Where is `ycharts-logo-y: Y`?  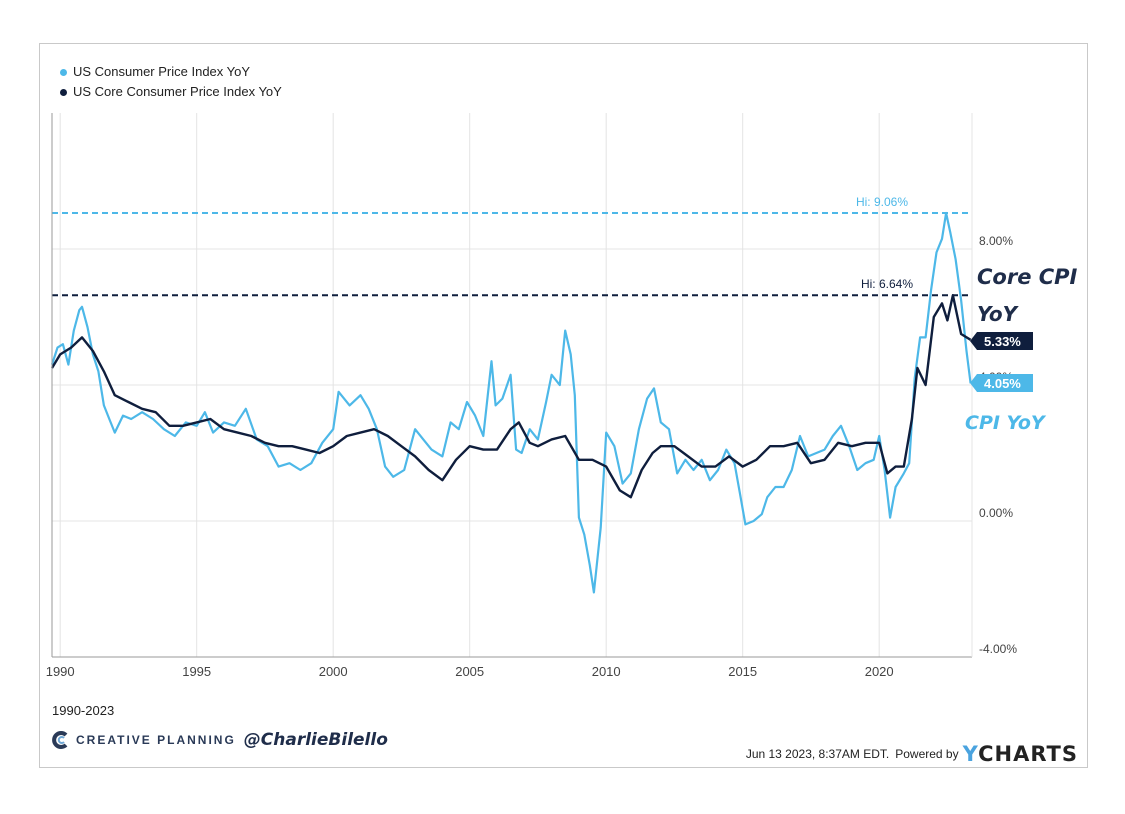 ycharts-logo-y: Y is located at coordinates (970, 754).